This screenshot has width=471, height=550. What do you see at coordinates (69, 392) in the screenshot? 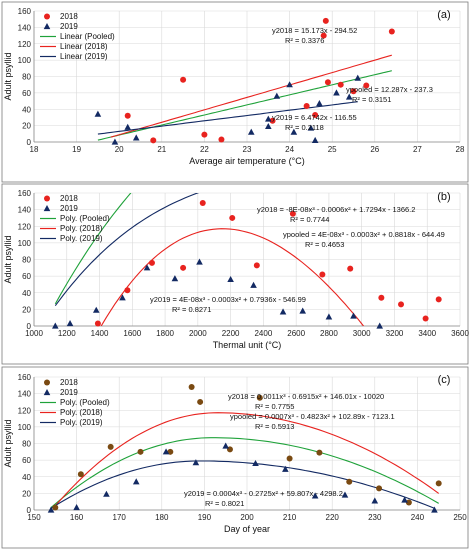
I see `legend-item: 2019` at bounding box center [69, 392].